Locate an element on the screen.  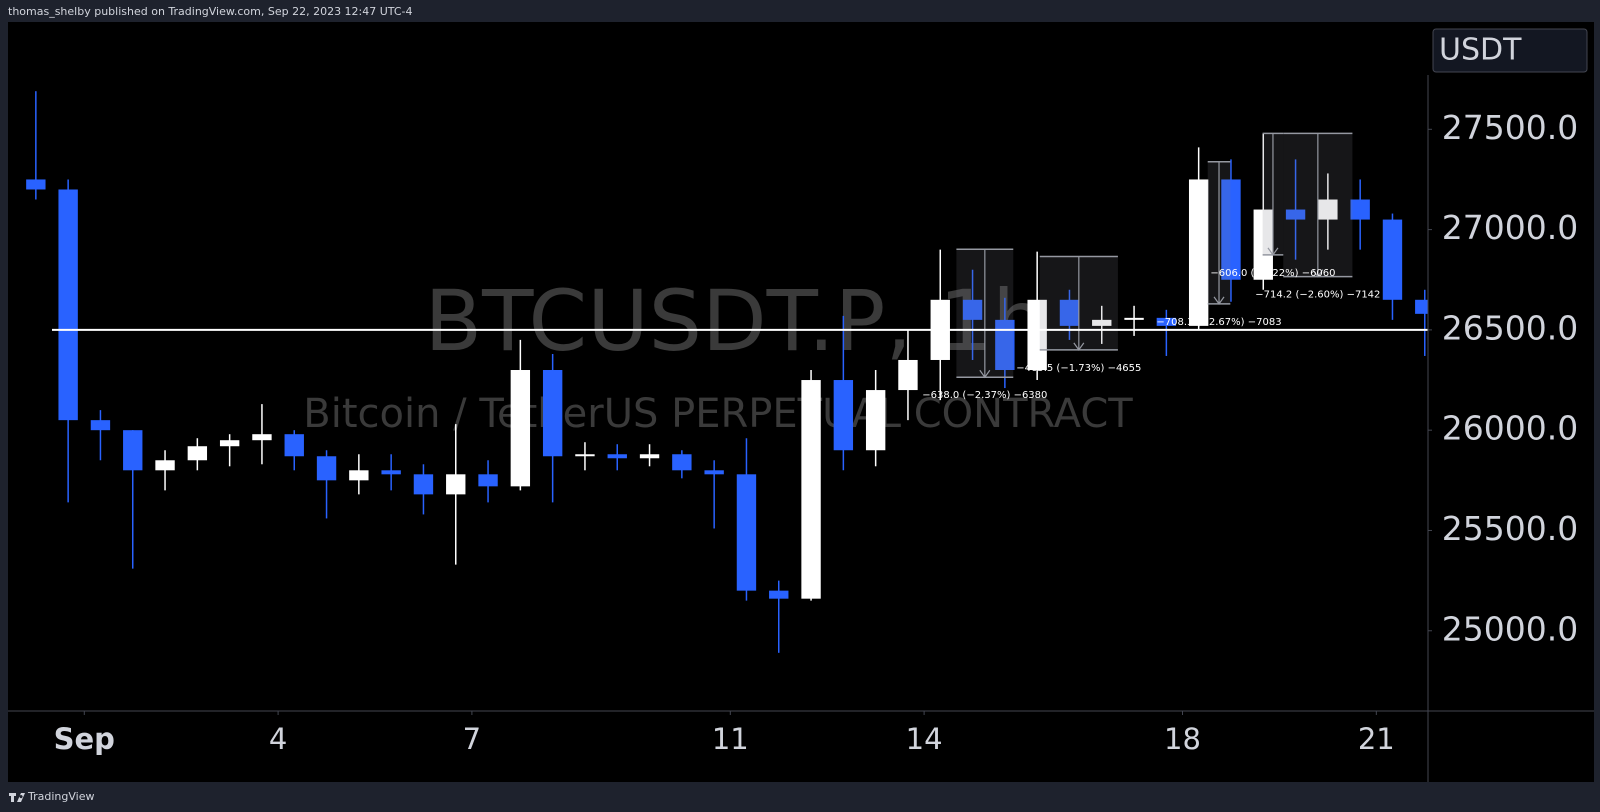
y-tick-label: 25500.0 is located at coordinates (1510, 528).